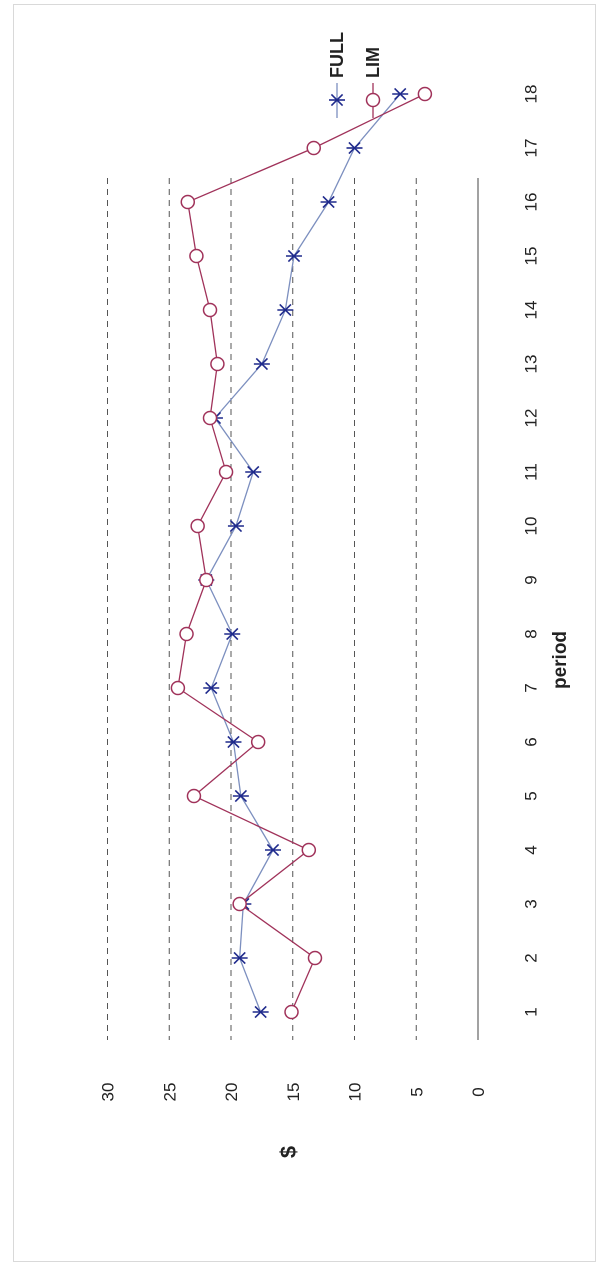 Image resolution: width=598 pixels, height=1265 pixels. What do you see at coordinates (530, 741) in the screenshot?
I see `x-tick-label: 6` at bounding box center [530, 741].